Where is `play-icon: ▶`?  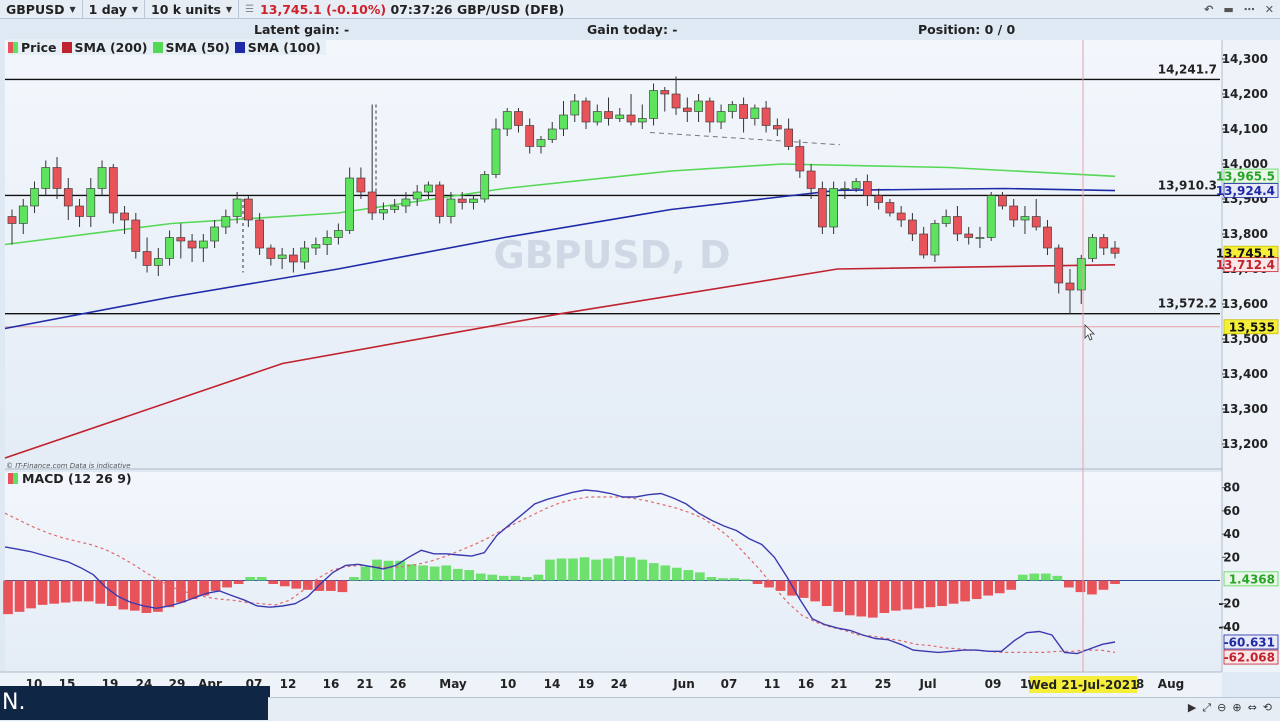 play-icon: ▶ is located at coordinates (1192, 707).